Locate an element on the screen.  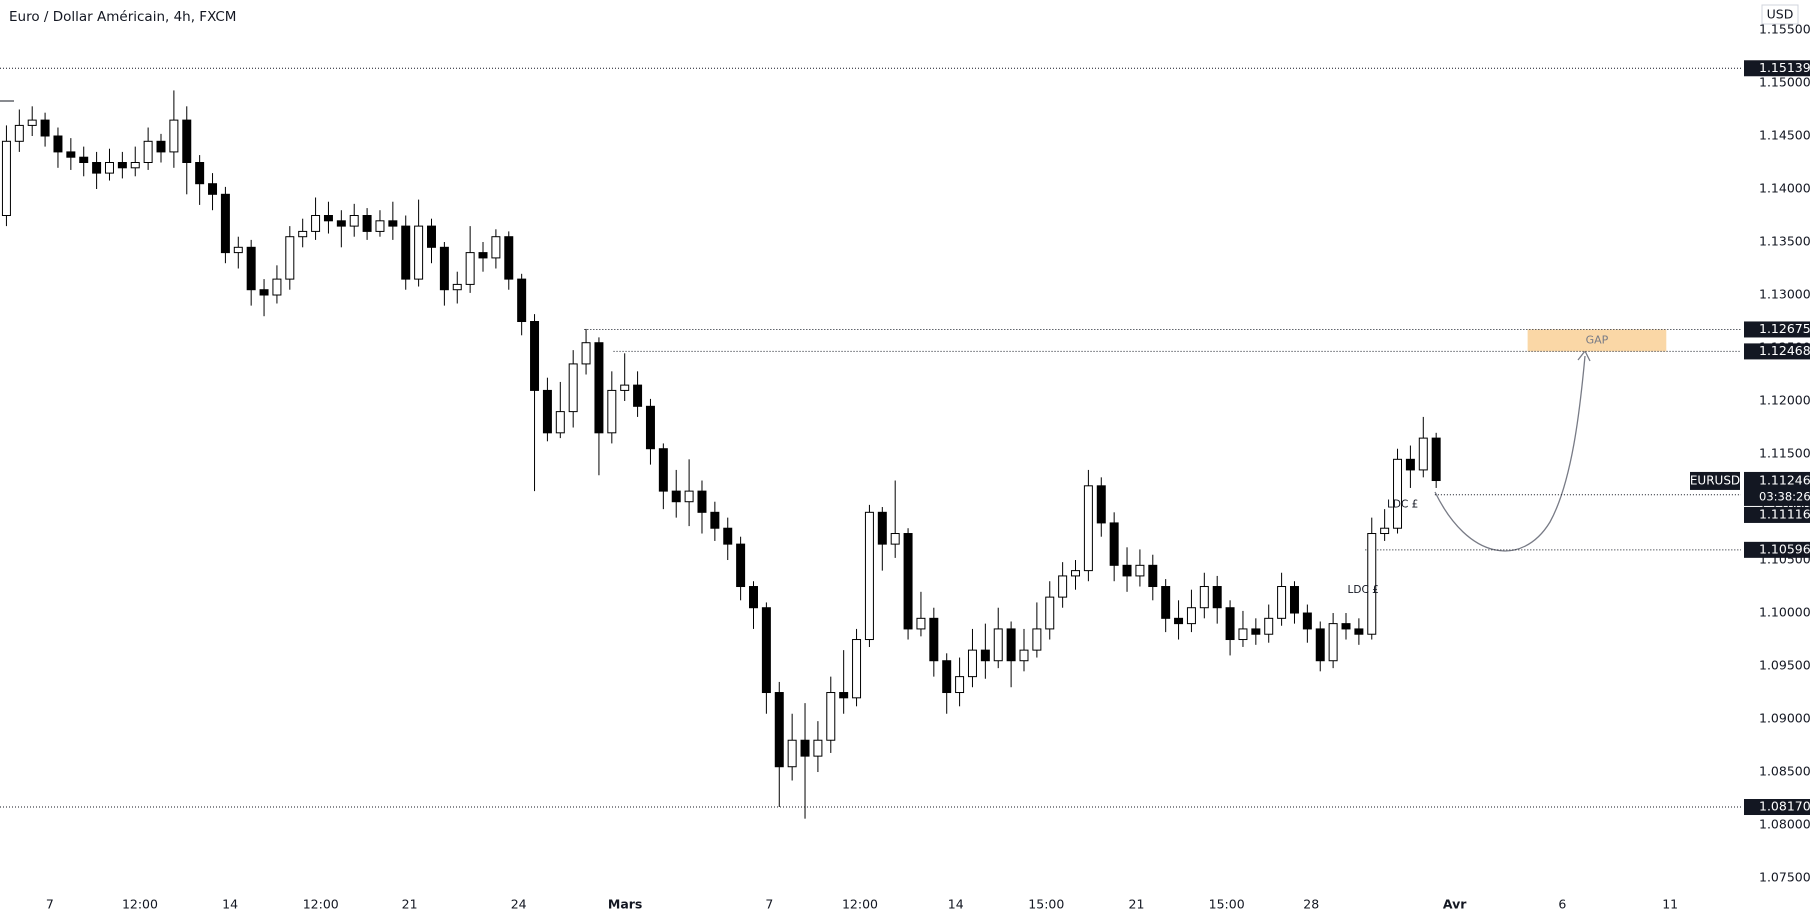
currency-box is located at coordinates (1780, 14).